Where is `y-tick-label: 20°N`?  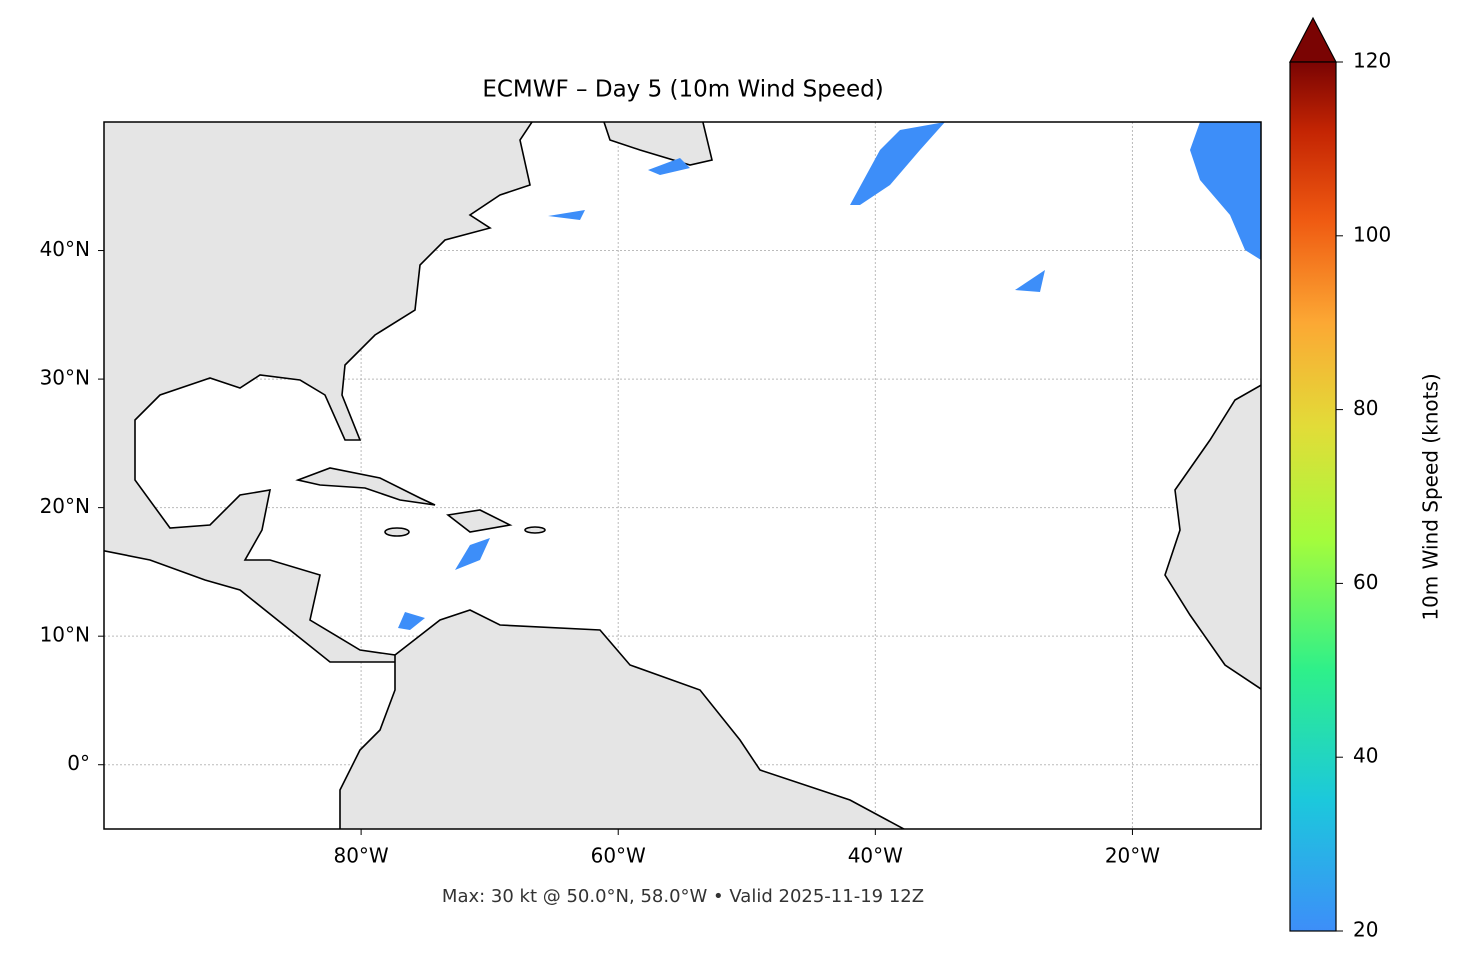 y-tick-label: 20°N is located at coordinates (65, 506).